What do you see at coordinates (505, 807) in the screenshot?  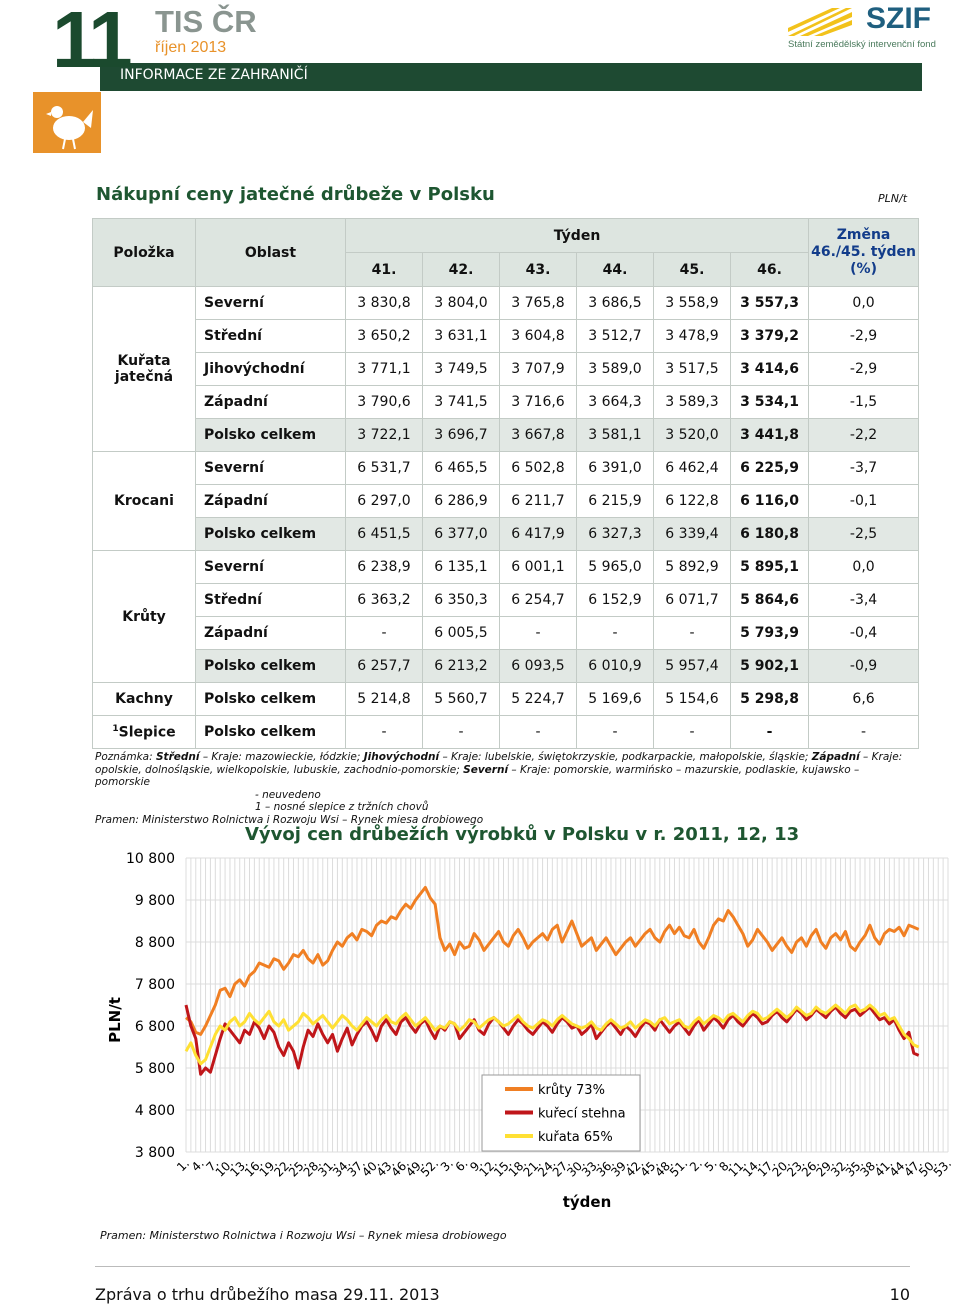 I see `footnote: 1 – nosné slepice z tržních chovů` at bounding box center [505, 807].